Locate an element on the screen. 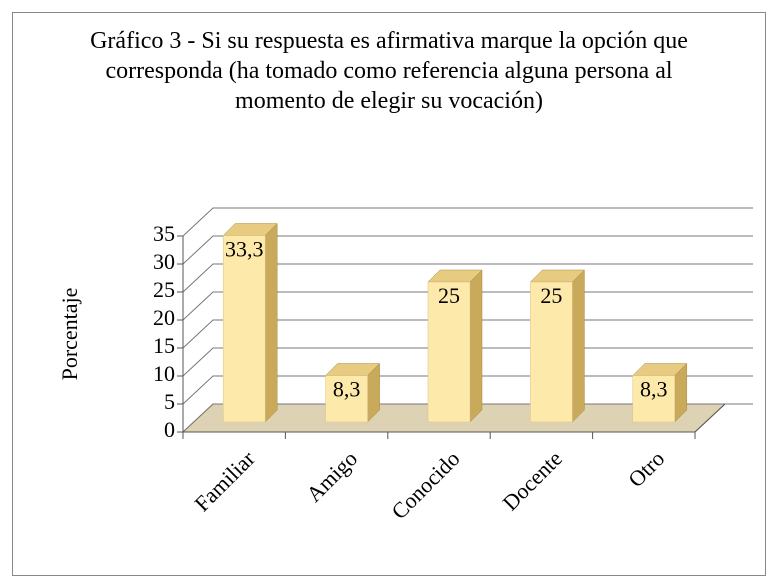  floor-right-edge is located at coordinates (710, 418).